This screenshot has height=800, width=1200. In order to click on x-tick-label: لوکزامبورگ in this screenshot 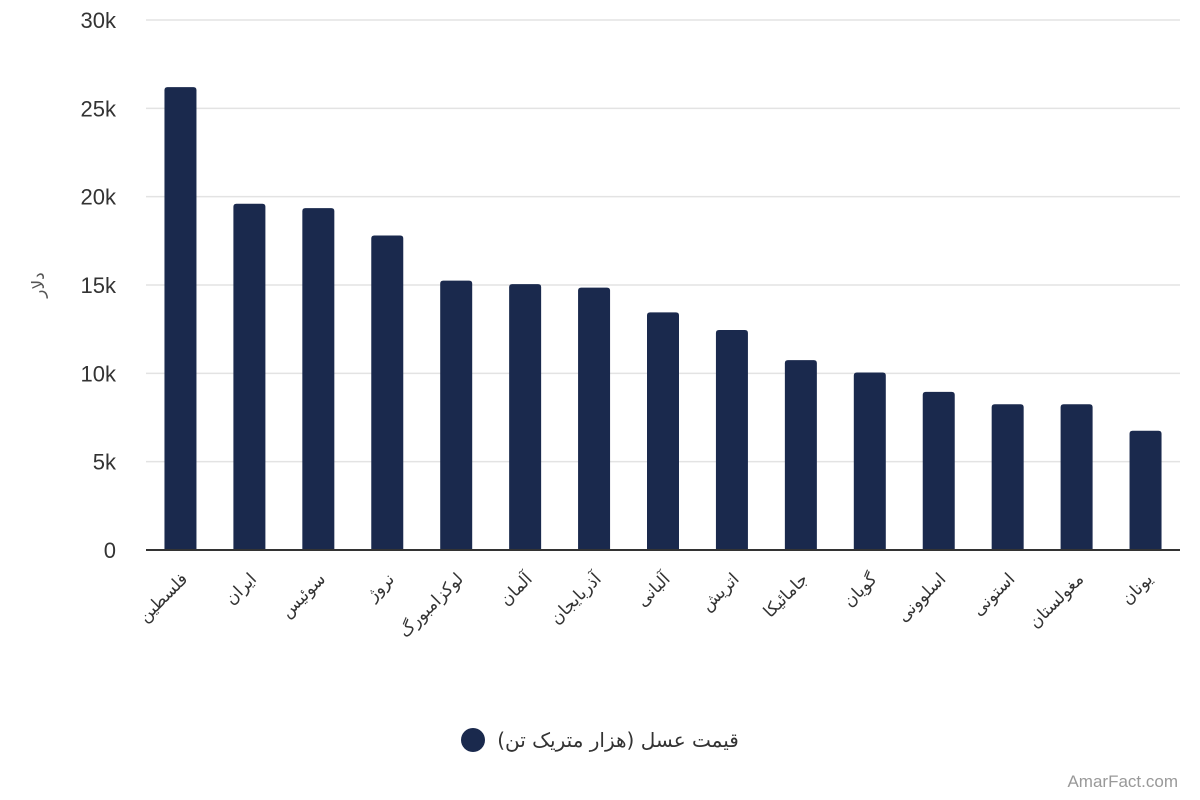, I will do `click(430, 605)`.